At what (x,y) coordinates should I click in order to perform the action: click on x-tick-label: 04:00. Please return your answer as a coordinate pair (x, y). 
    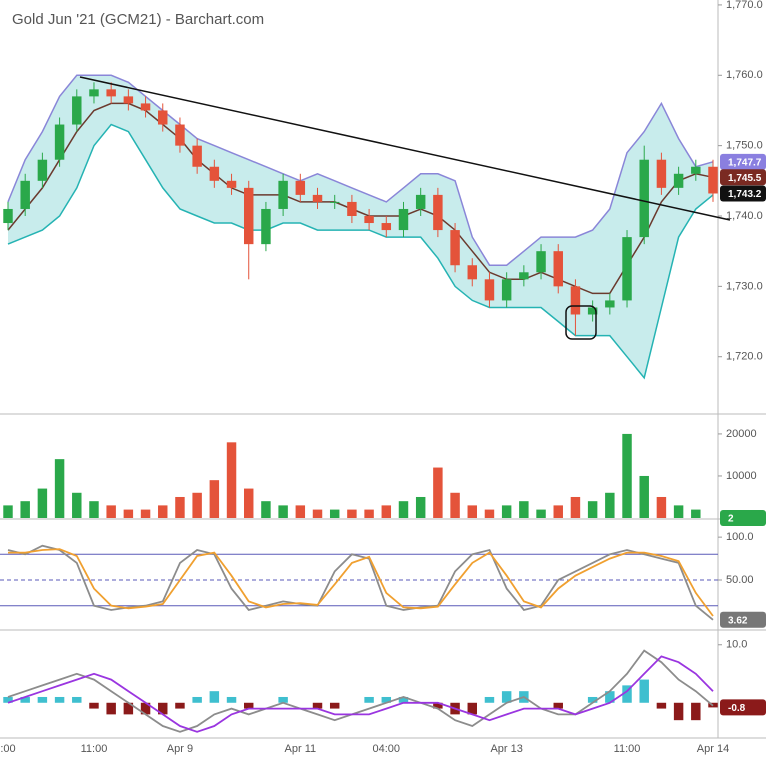
    Looking at the image, I should click on (387, 749).